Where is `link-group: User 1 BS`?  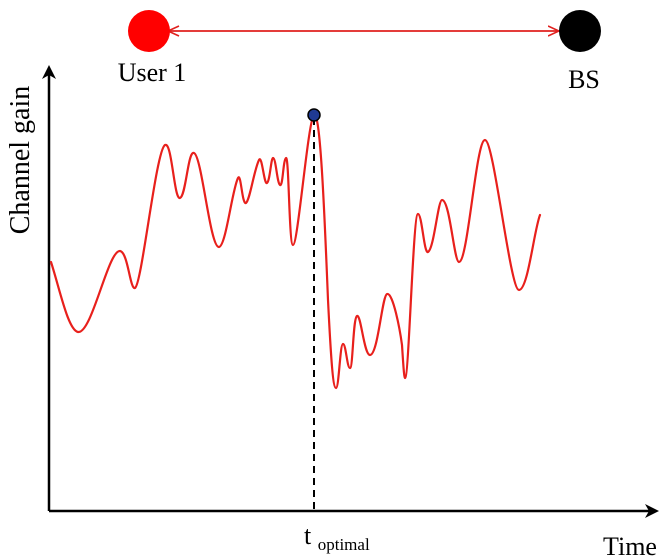
link-group: User 1 BS is located at coordinates (359, 52).